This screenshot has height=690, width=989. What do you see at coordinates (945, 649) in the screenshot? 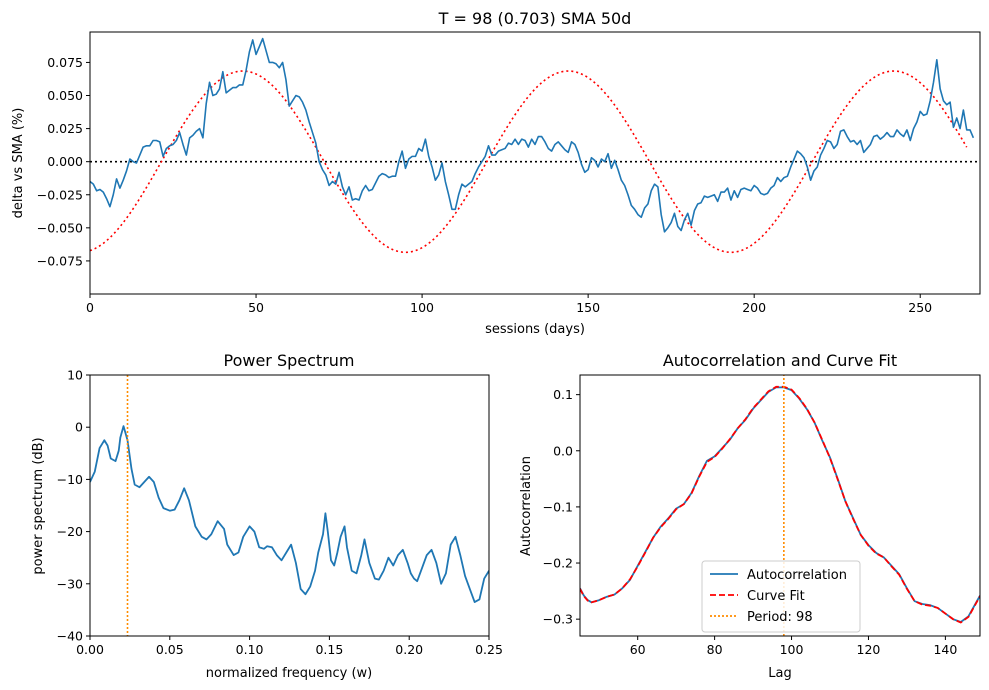
I see `x-tick-label: 140` at bounding box center [945, 649].